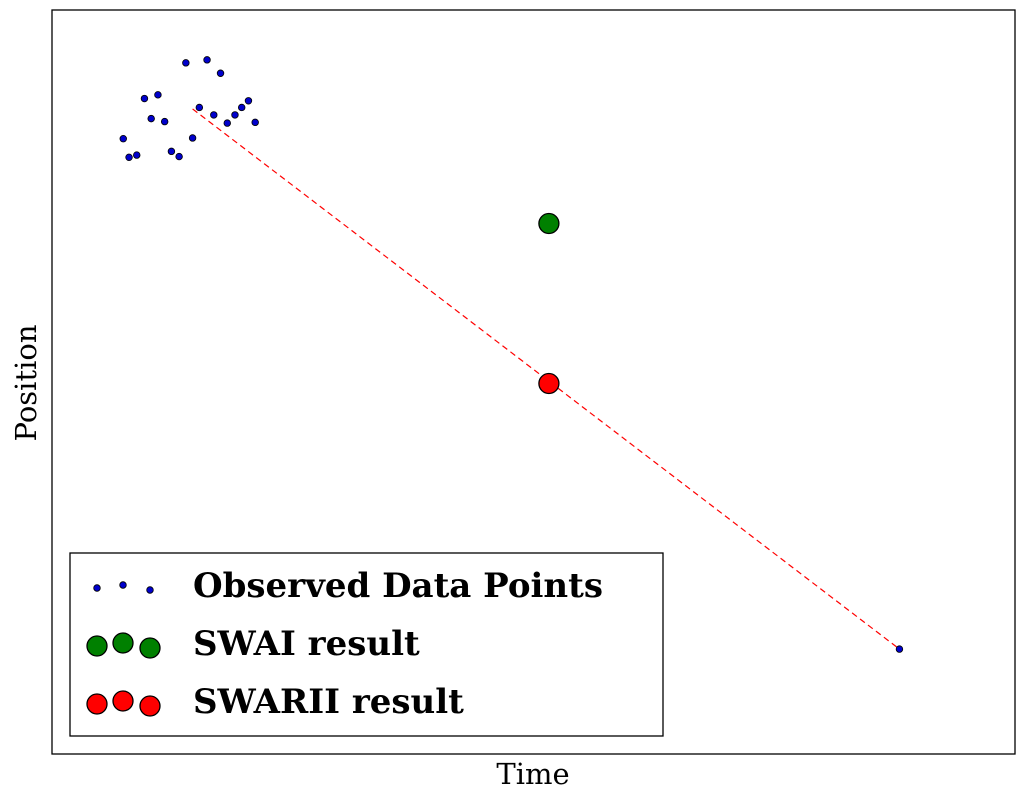  What do you see at coordinates (328, 702) in the screenshot?
I see `legend-label-swarii: SWARII result` at bounding box center [328, 702].